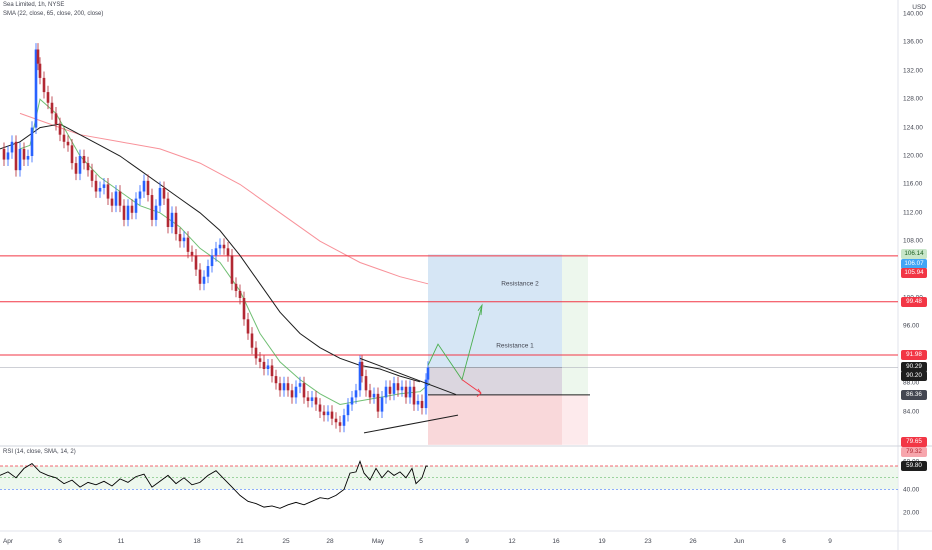 The image size is (932, 550). Describe the element at coordinates (8, 541) in the screenshot. I see `time-tick: Apr` at that location.